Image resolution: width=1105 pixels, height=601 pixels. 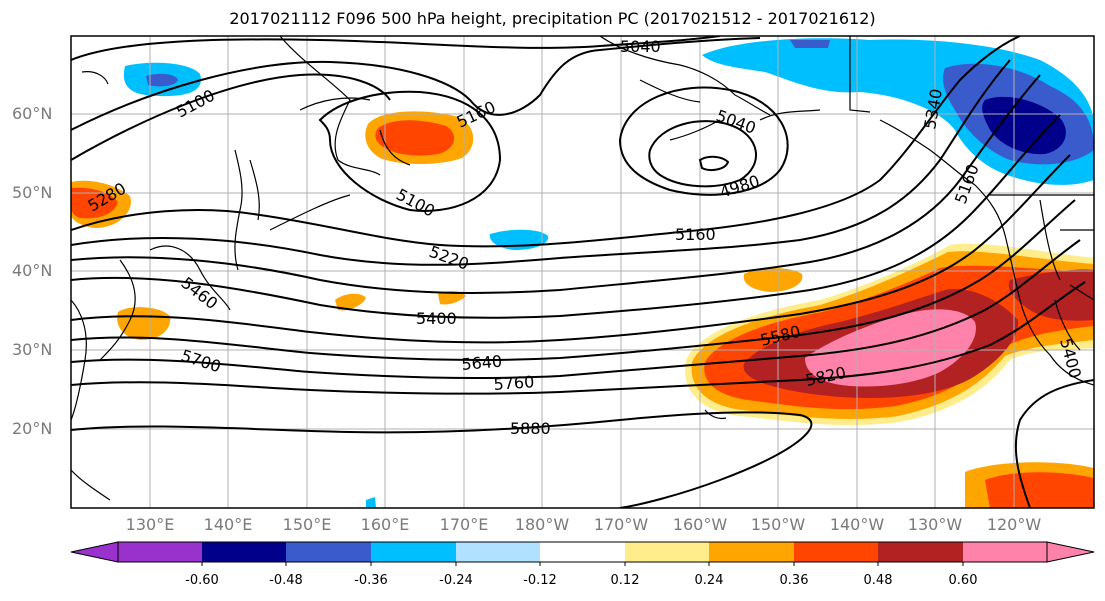 What do you see at coordinates (878, 580) in the screenshot?
I see `colorbar-tick-label: 0.48` at bounding box center [878, 580].